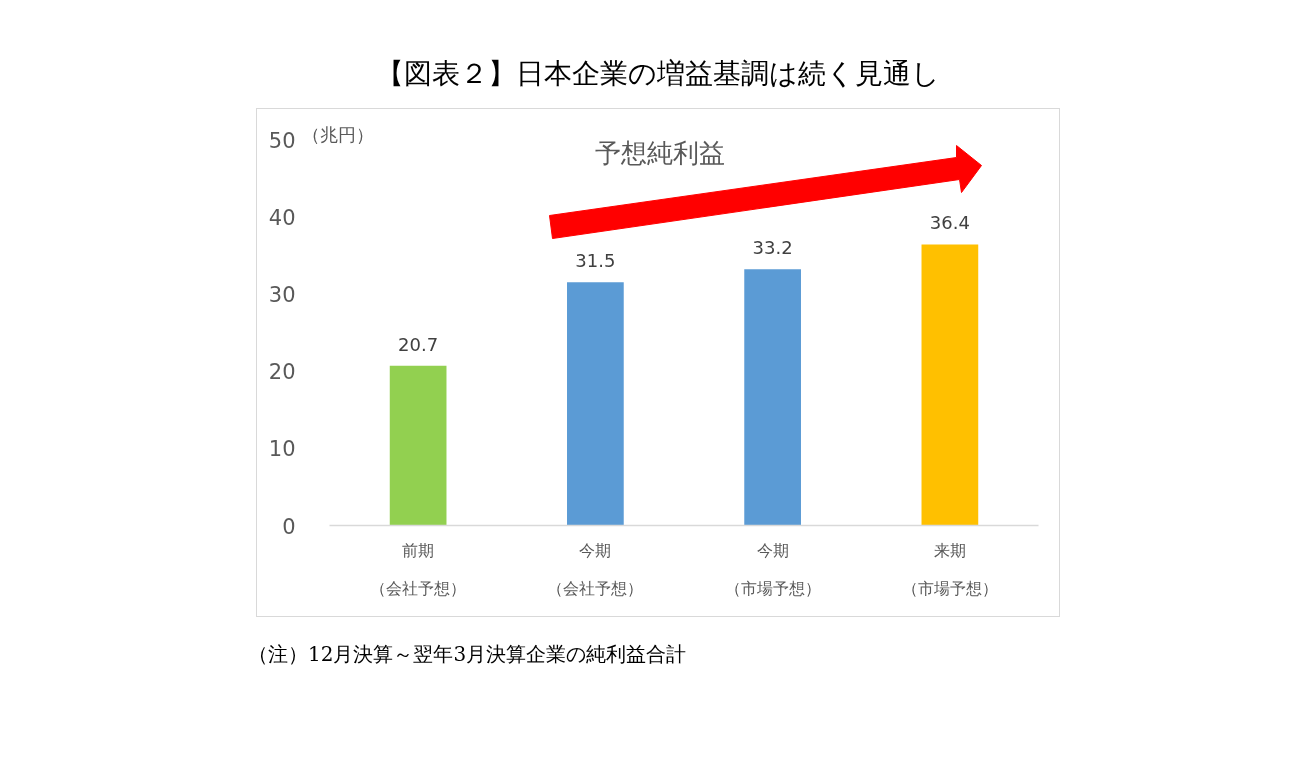 The height and width of the screenshot is (760, 1315). What do you see at coordinates (949, 223) in the screenshot?
I see `data-label: 36.4` at bounding box center [949, 223].